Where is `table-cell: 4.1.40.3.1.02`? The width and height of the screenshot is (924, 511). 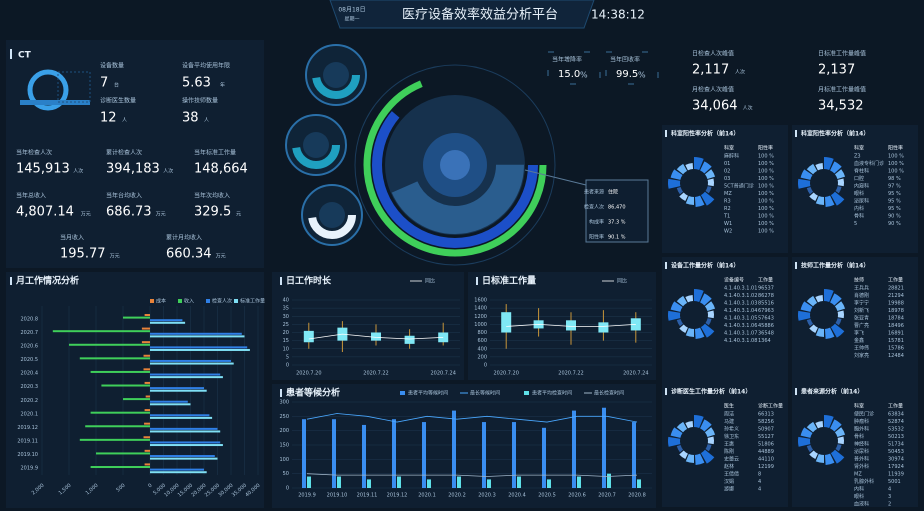
table-cell: 4.1.40.3.1.02 is located at coordinates (740, 296).